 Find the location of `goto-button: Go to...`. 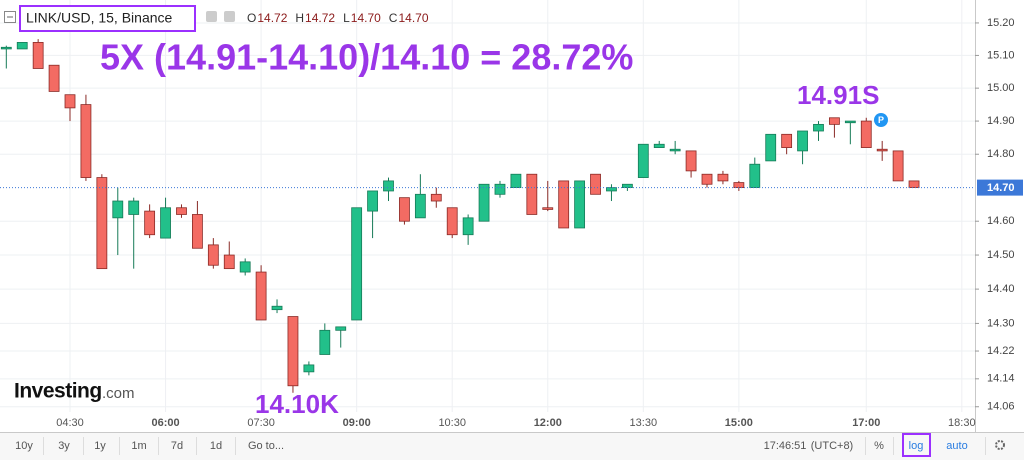

goto-button: Go to... is located at coordinates (266, 446).